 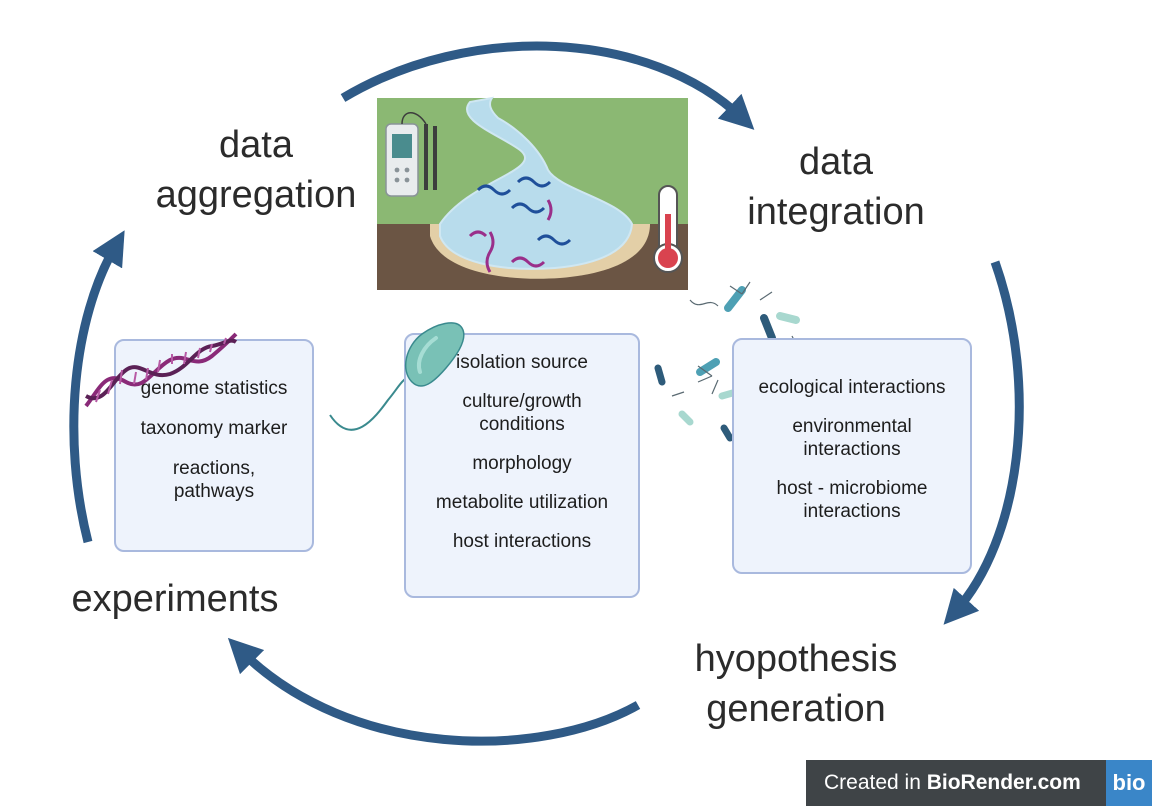 What do you see at coordinates (852, 438) in the screenshot?
I see `box-item-environmental-interactions: environmental interactions` at bounding box center [852, 438].